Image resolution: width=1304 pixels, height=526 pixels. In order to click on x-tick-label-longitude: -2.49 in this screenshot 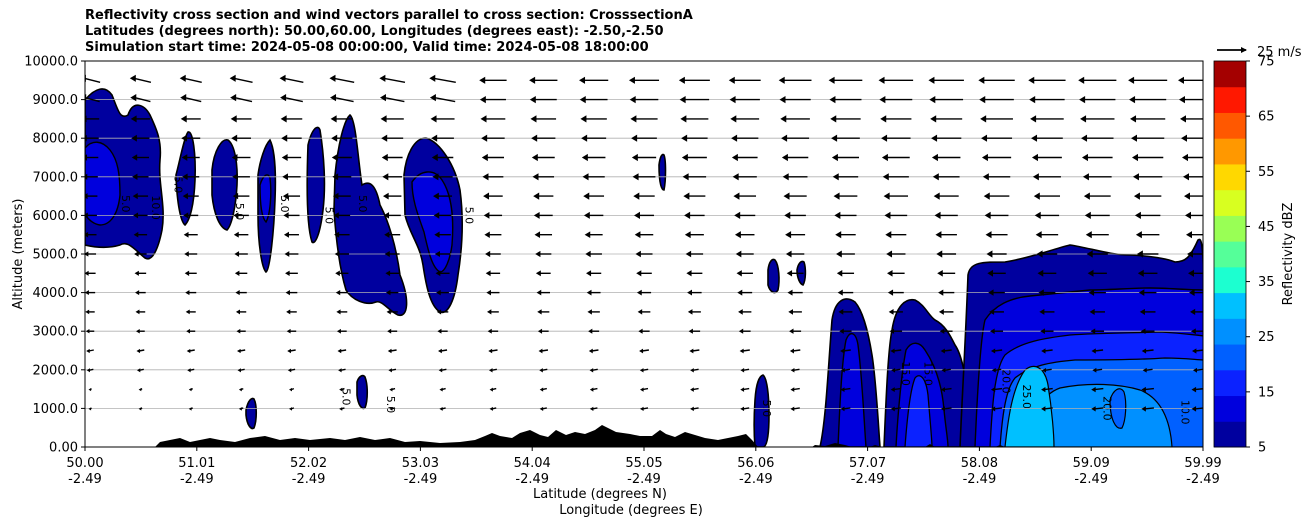, I will do `click(980, 479)`.